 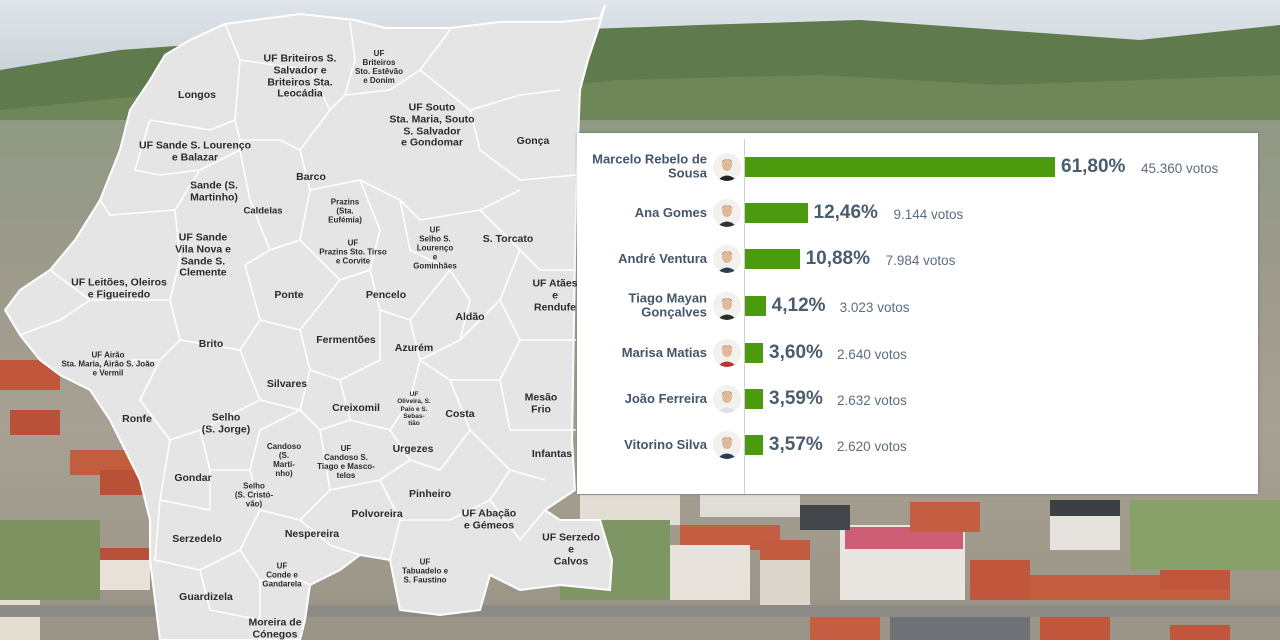 What do you see at coordinates (460, 414) in the screenshot?
I see `parish-label: Costa` at bounding box center [460, 414].